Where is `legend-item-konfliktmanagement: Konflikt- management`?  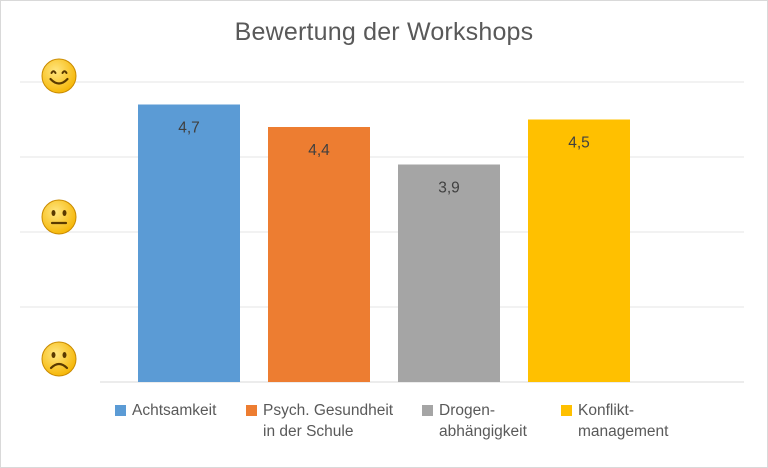 legend-item-konfliktmanagement: Konflikt- management is located at coordinates (614, 421).